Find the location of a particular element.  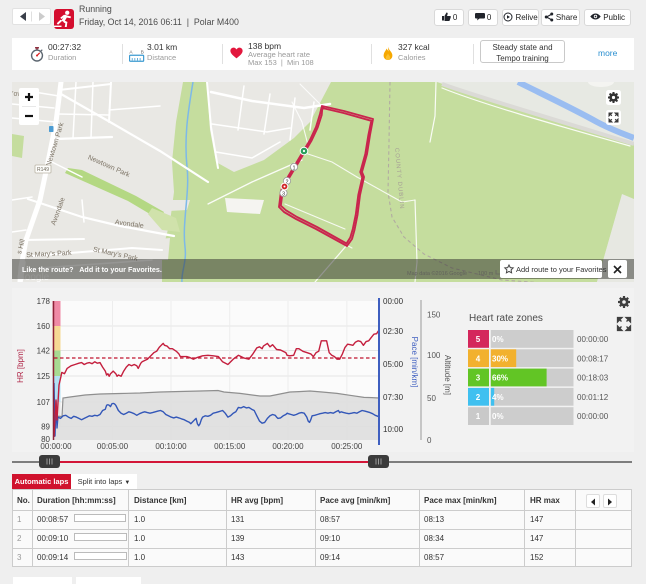

svg-text: Pace [min/km] is located at coordinates (414, 362).